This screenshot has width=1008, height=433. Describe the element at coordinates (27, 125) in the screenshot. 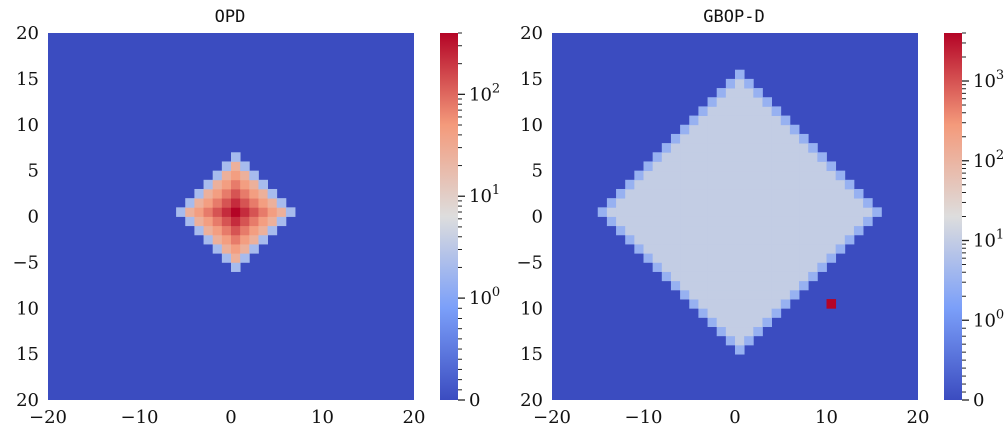

I see `y-tick-label: 10` at that location.